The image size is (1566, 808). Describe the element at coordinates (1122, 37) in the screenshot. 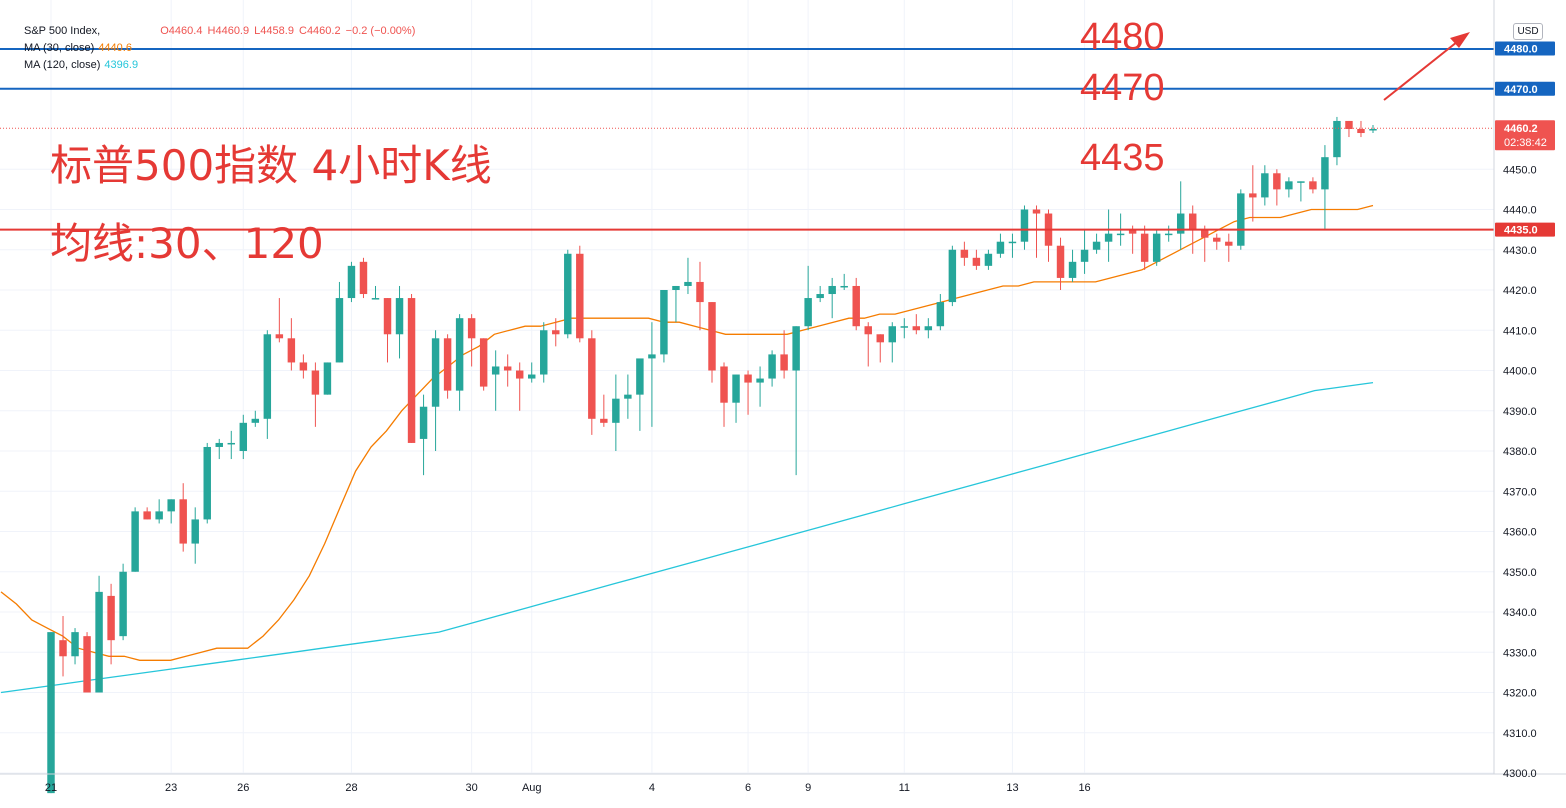

I see `level-label-4480: 4480` at that location.